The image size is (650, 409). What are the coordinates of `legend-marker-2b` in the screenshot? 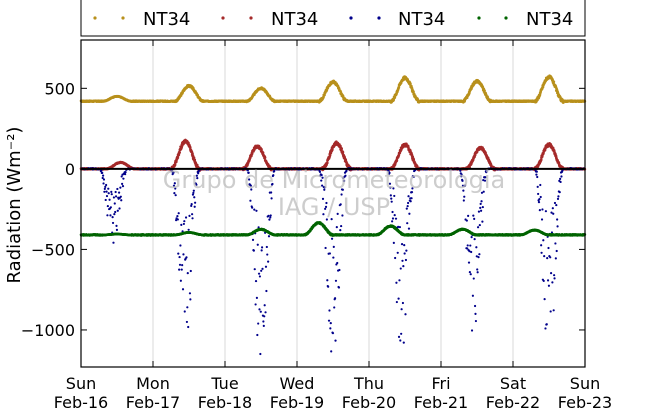 It's located at (251, 18).